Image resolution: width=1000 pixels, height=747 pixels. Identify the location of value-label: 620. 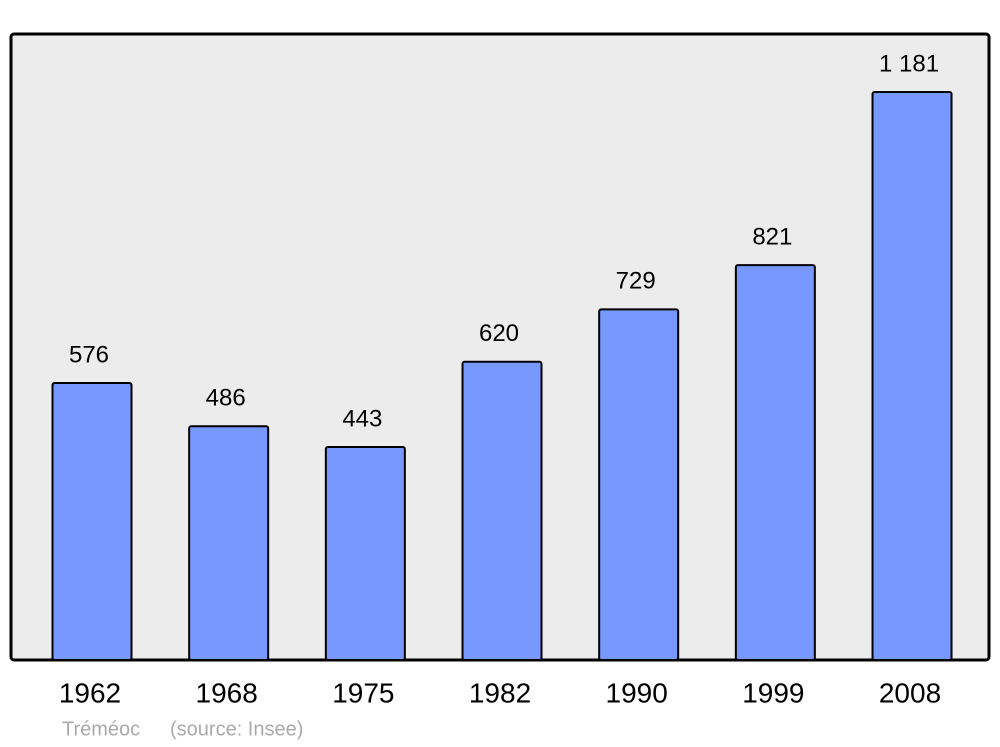
(499, 333).